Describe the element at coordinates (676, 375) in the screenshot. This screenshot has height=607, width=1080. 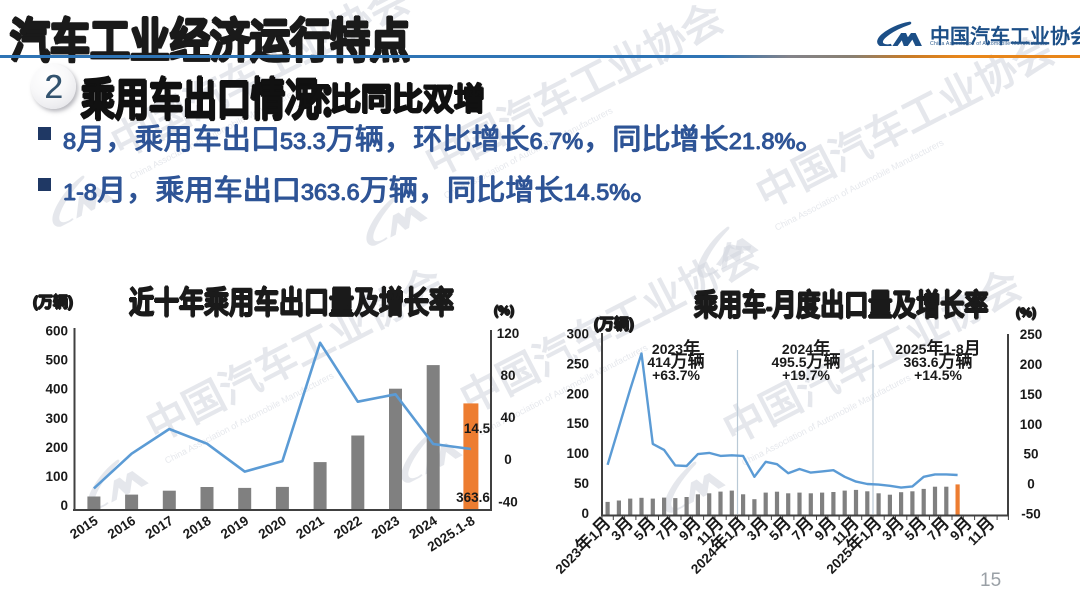
I see `svg-text: +63.7%` at that location.